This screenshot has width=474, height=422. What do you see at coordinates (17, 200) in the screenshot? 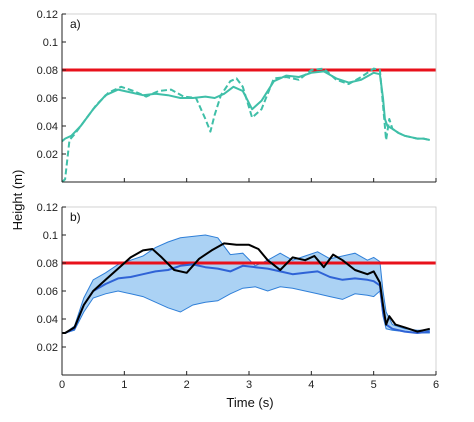
I see `y-axis-label: Height (m)` at bounding box center [17, 200].